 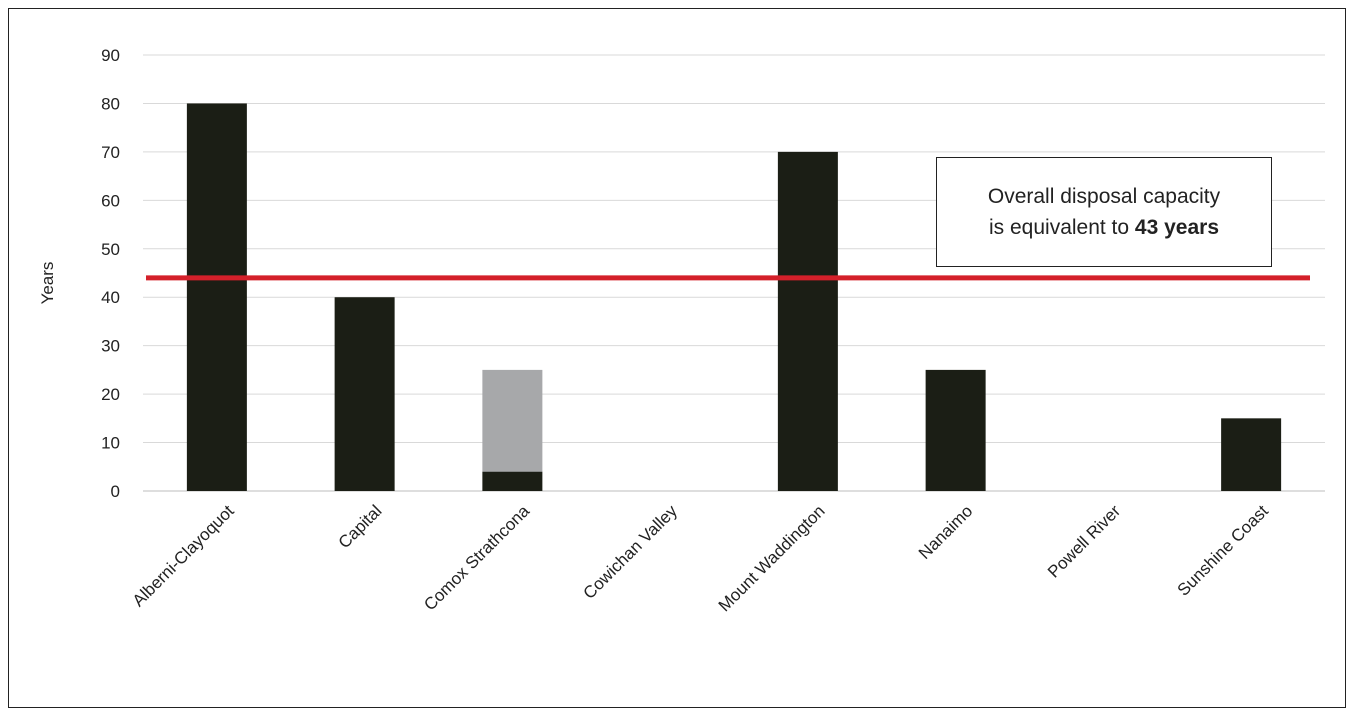 I want to click on y-tick-label: 60, so click(x=110, y=200).